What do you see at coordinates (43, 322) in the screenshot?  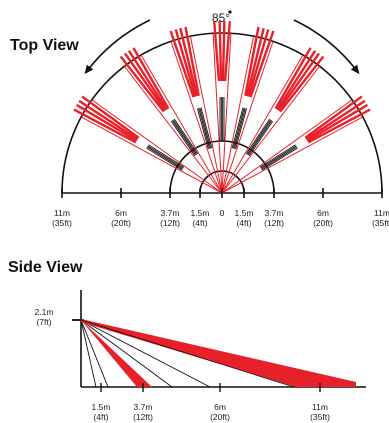 I see `side-view-height-label-ft: (7ft)` at bounding box center [43, 322].